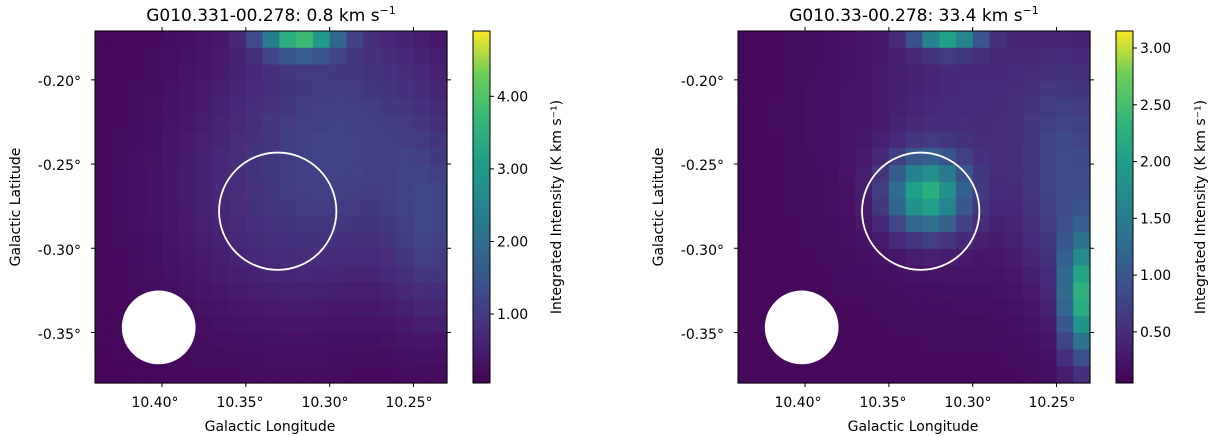  Describe the element at coordinates (1124, 207) in the screenshot. I see `colorbar` at that location.